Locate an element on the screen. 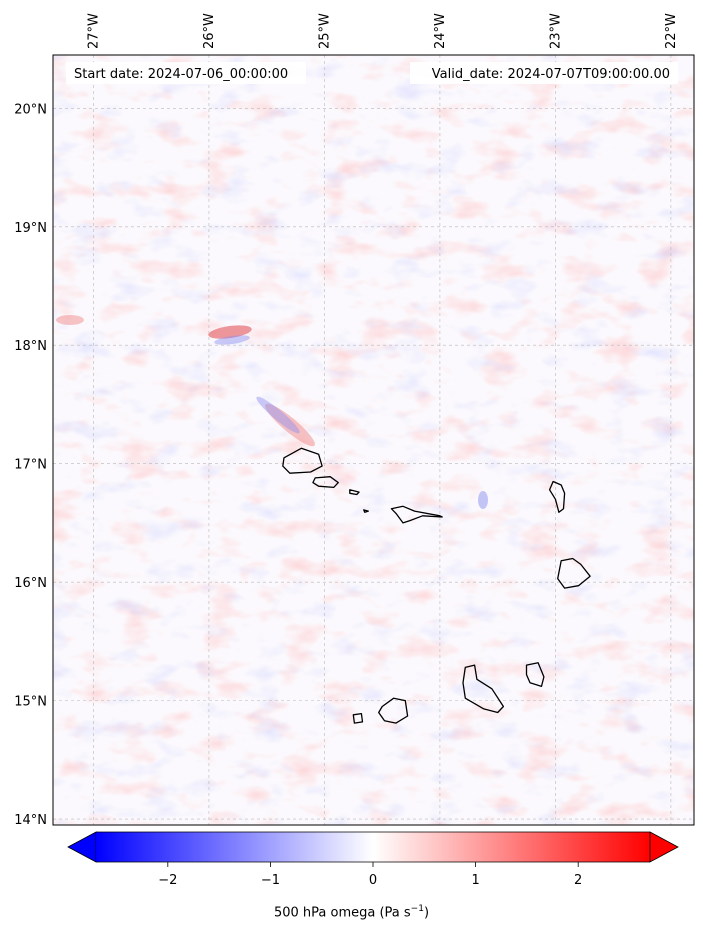  colorbar-gradient is located at coordinates (373, 847).